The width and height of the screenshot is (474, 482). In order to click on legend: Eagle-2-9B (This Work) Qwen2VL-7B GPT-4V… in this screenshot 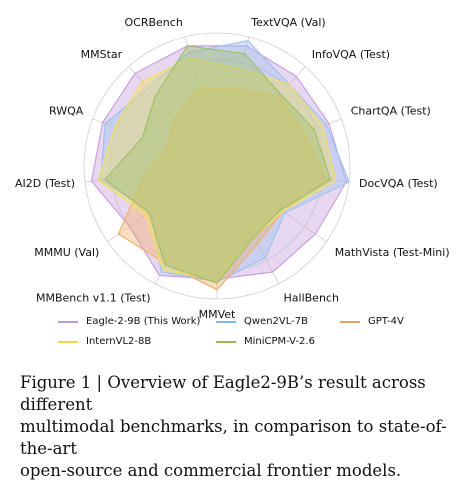, I will do `click(248, 334)`.